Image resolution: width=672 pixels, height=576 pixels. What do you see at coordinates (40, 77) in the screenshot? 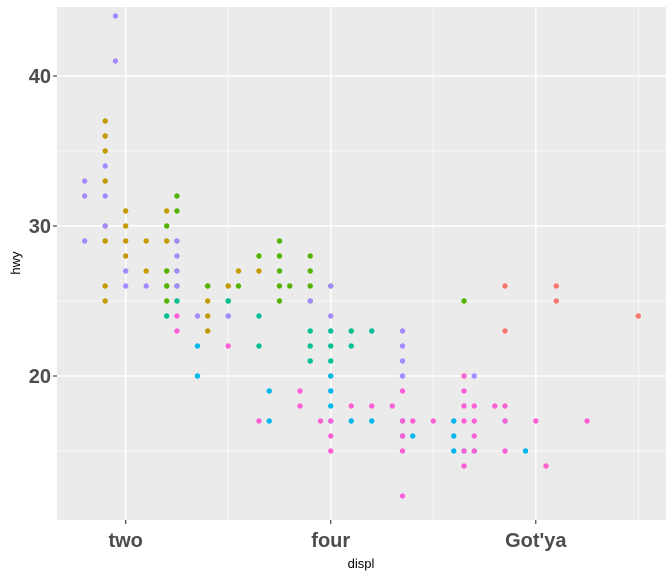
I see `y-tick-label-2: 40` at bounding box center [40, 77].